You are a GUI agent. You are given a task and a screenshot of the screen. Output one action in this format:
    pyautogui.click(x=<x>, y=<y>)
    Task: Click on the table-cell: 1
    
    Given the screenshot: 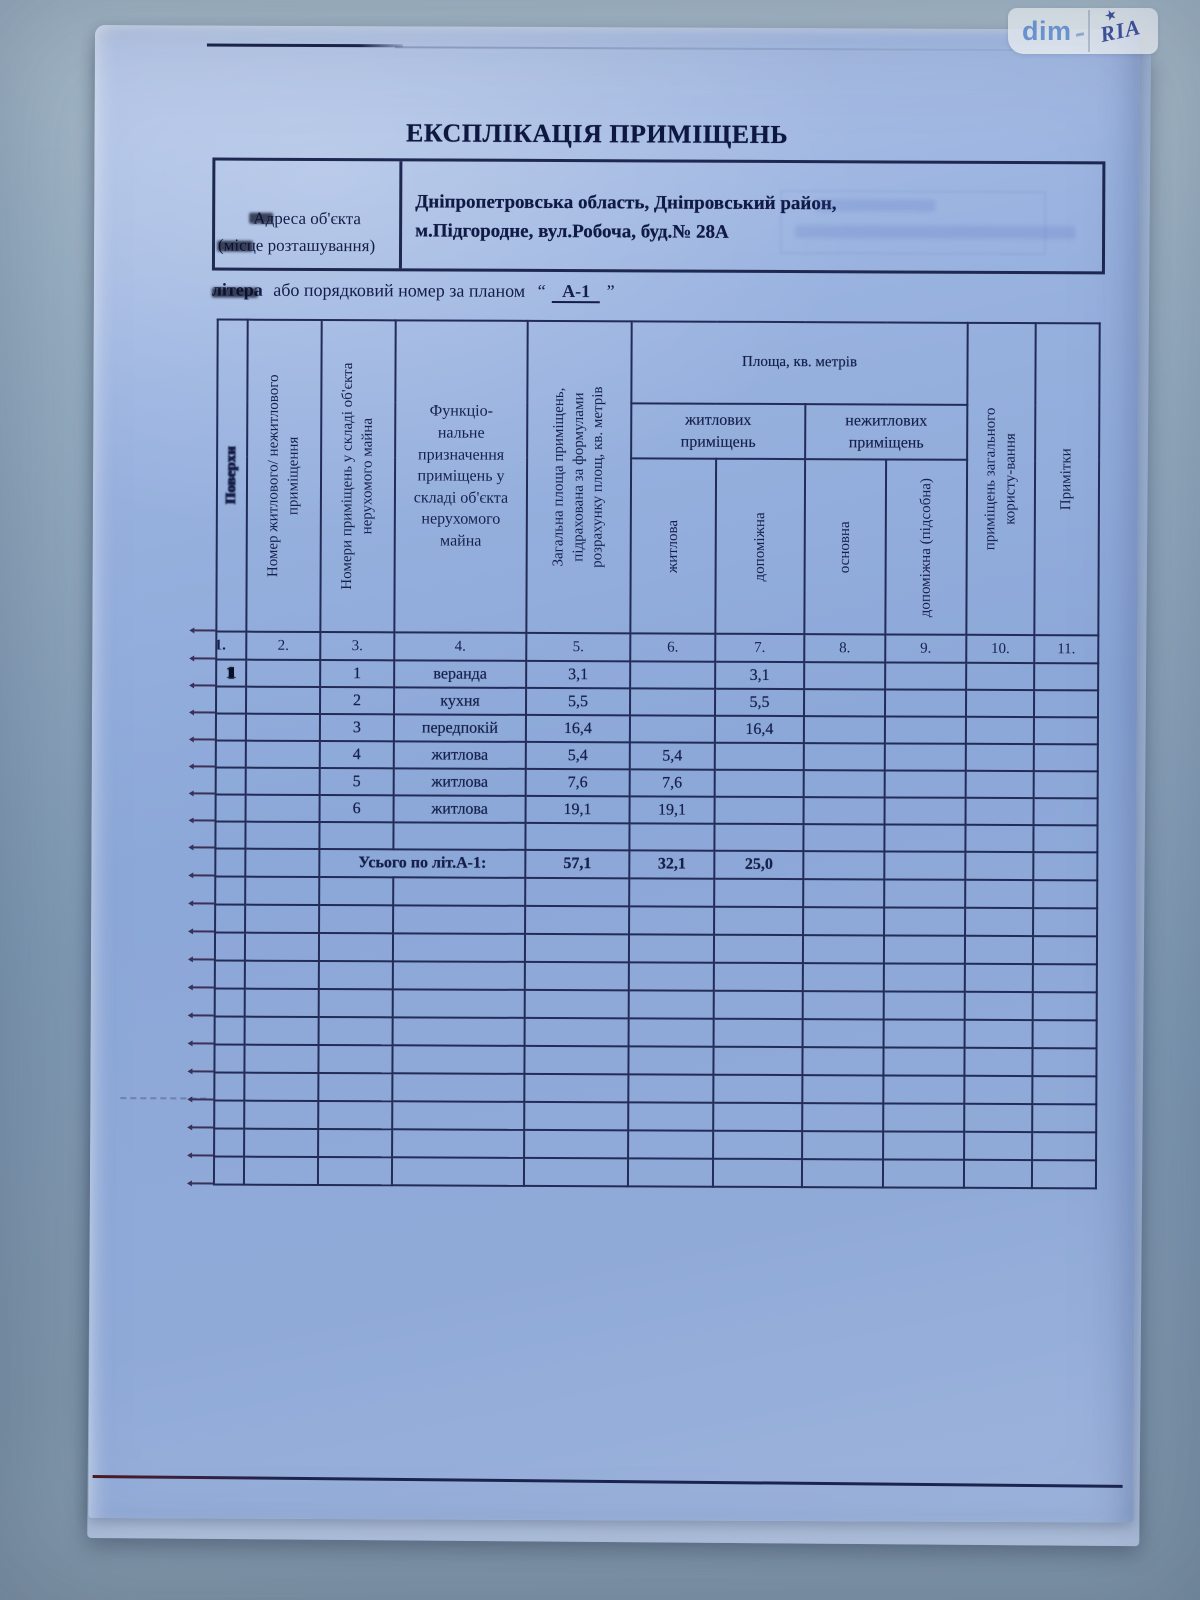 What is the action you would take?
    pyautogui.click(x=231, y=673)
    